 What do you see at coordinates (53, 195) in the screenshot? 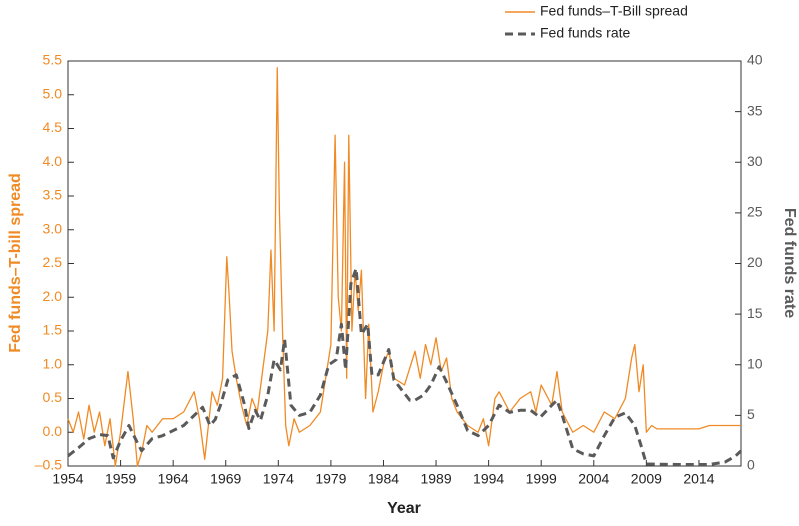
I see `y-tick-label: 3.5` at bounding box center [53, 195].